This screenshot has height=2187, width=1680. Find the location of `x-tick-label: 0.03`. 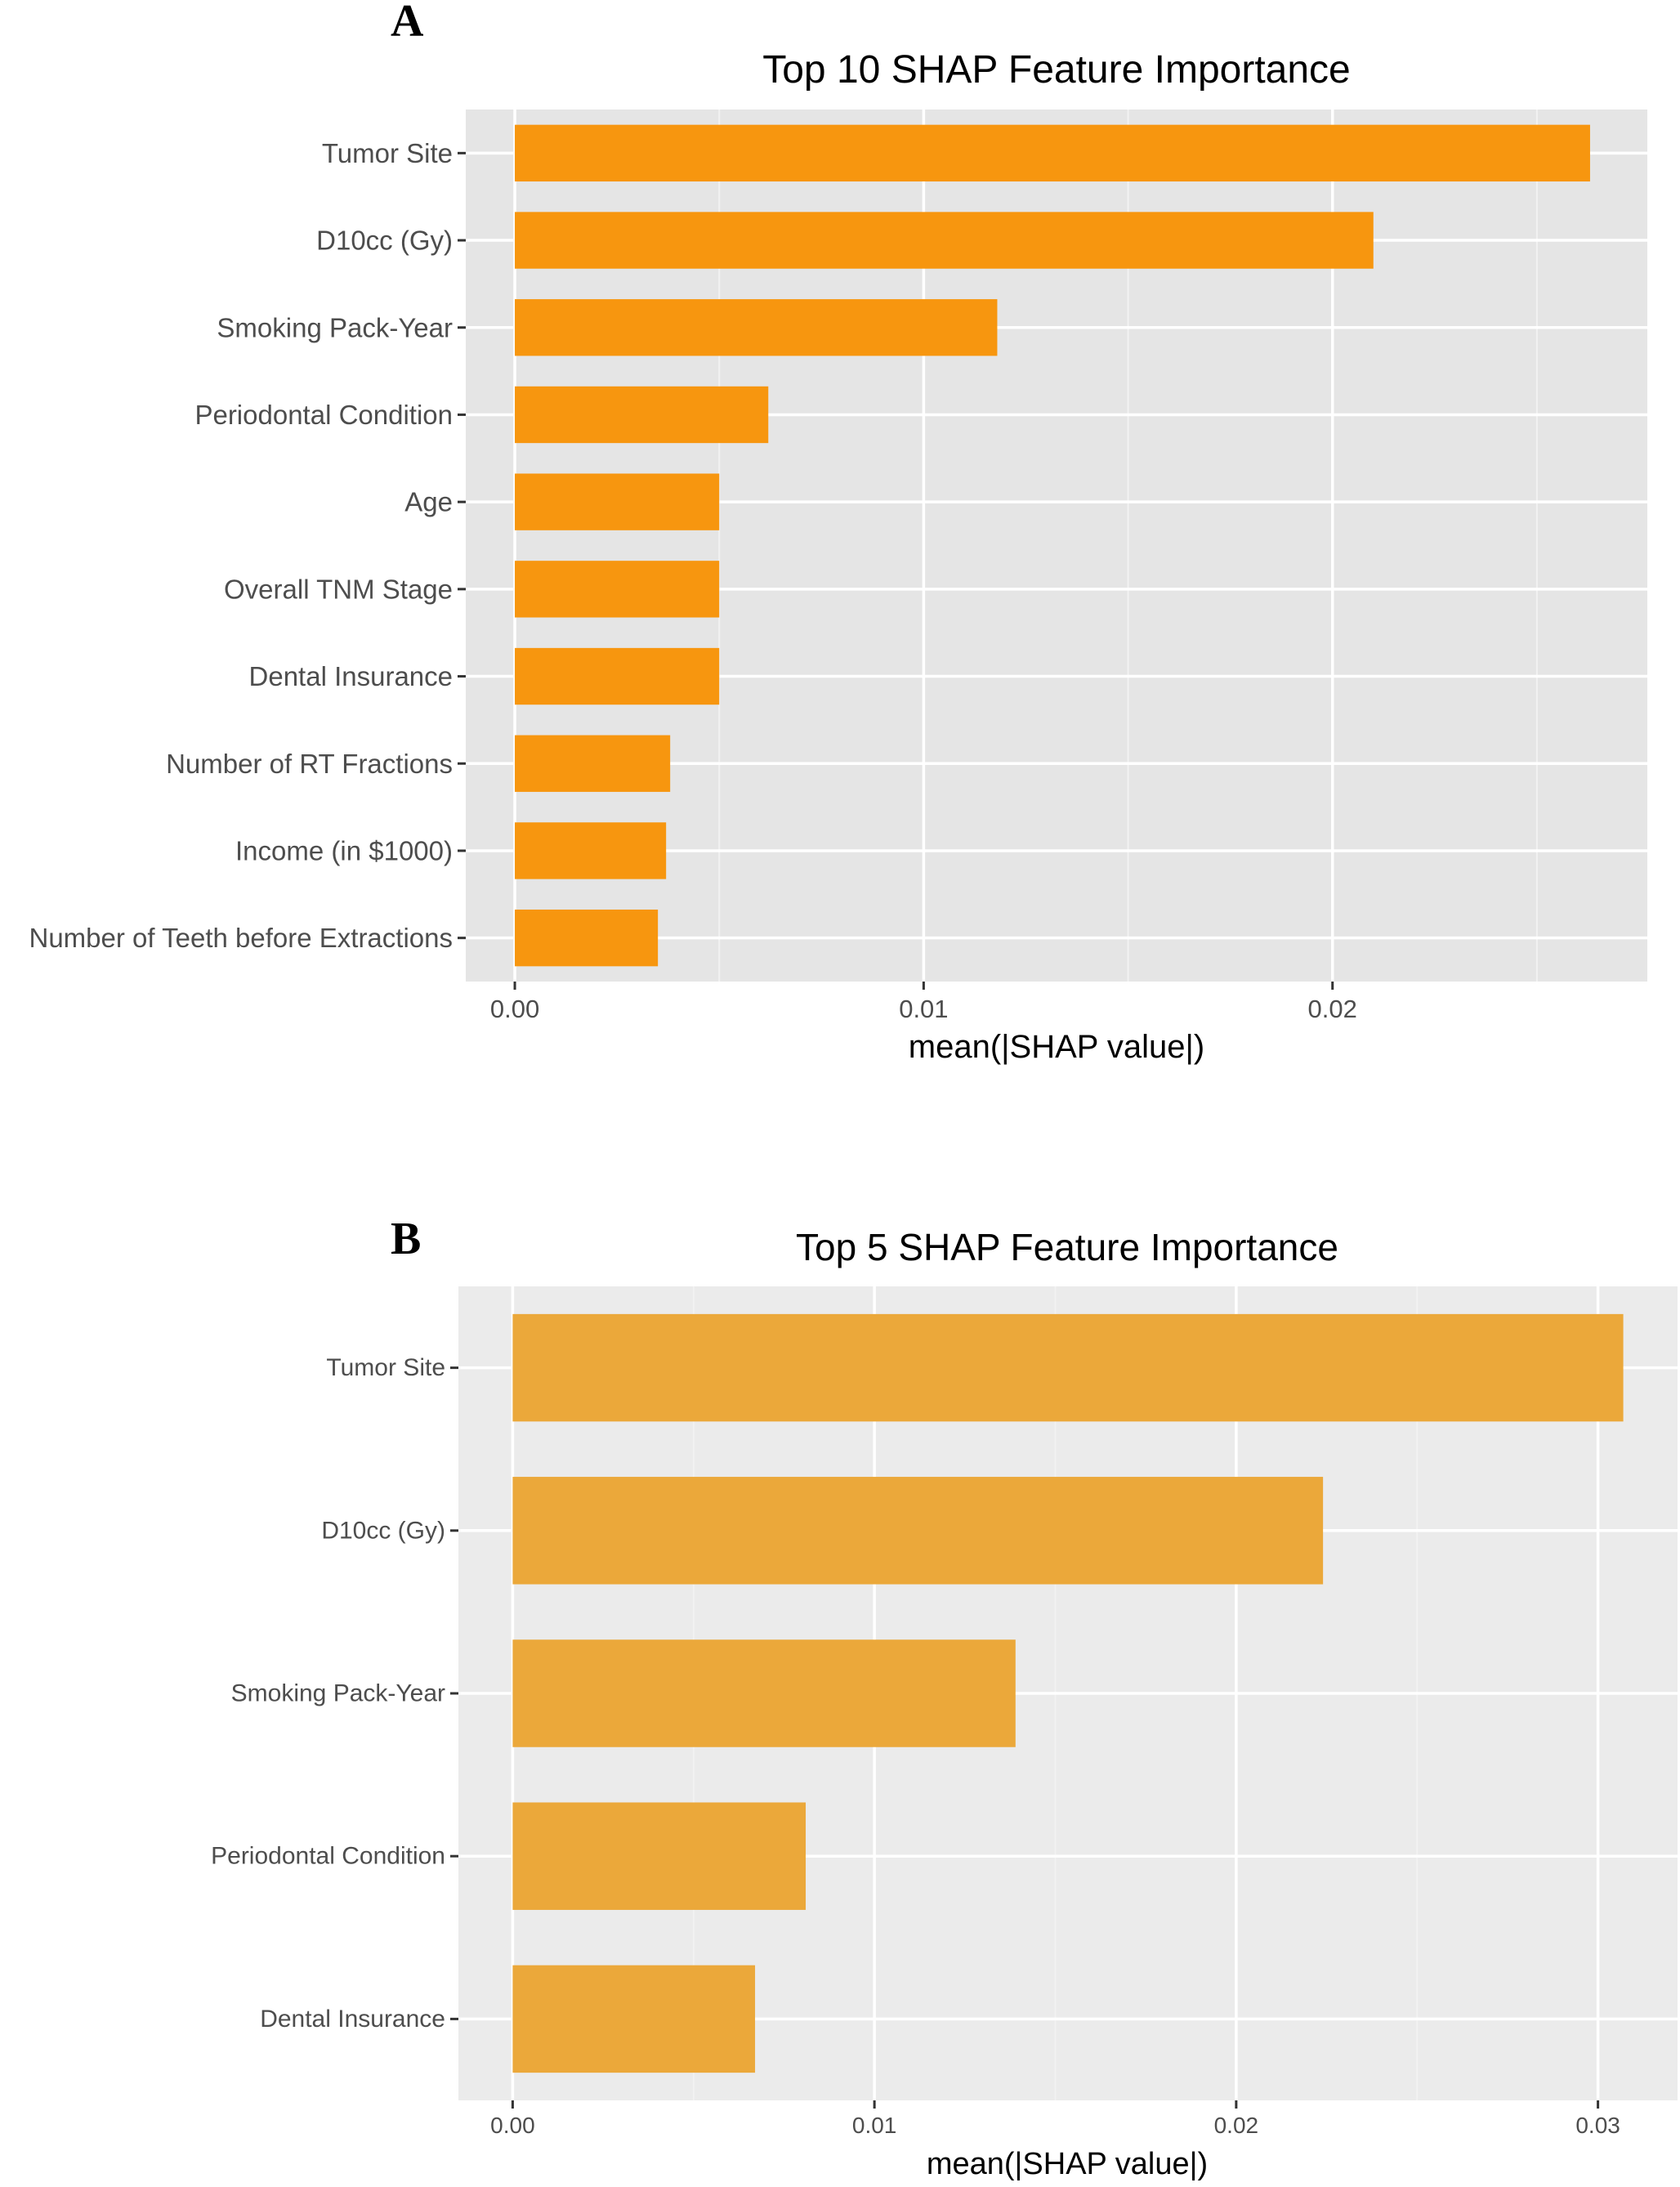

x-tick-label: 0.03 is located at coordinates (1597, 2125).